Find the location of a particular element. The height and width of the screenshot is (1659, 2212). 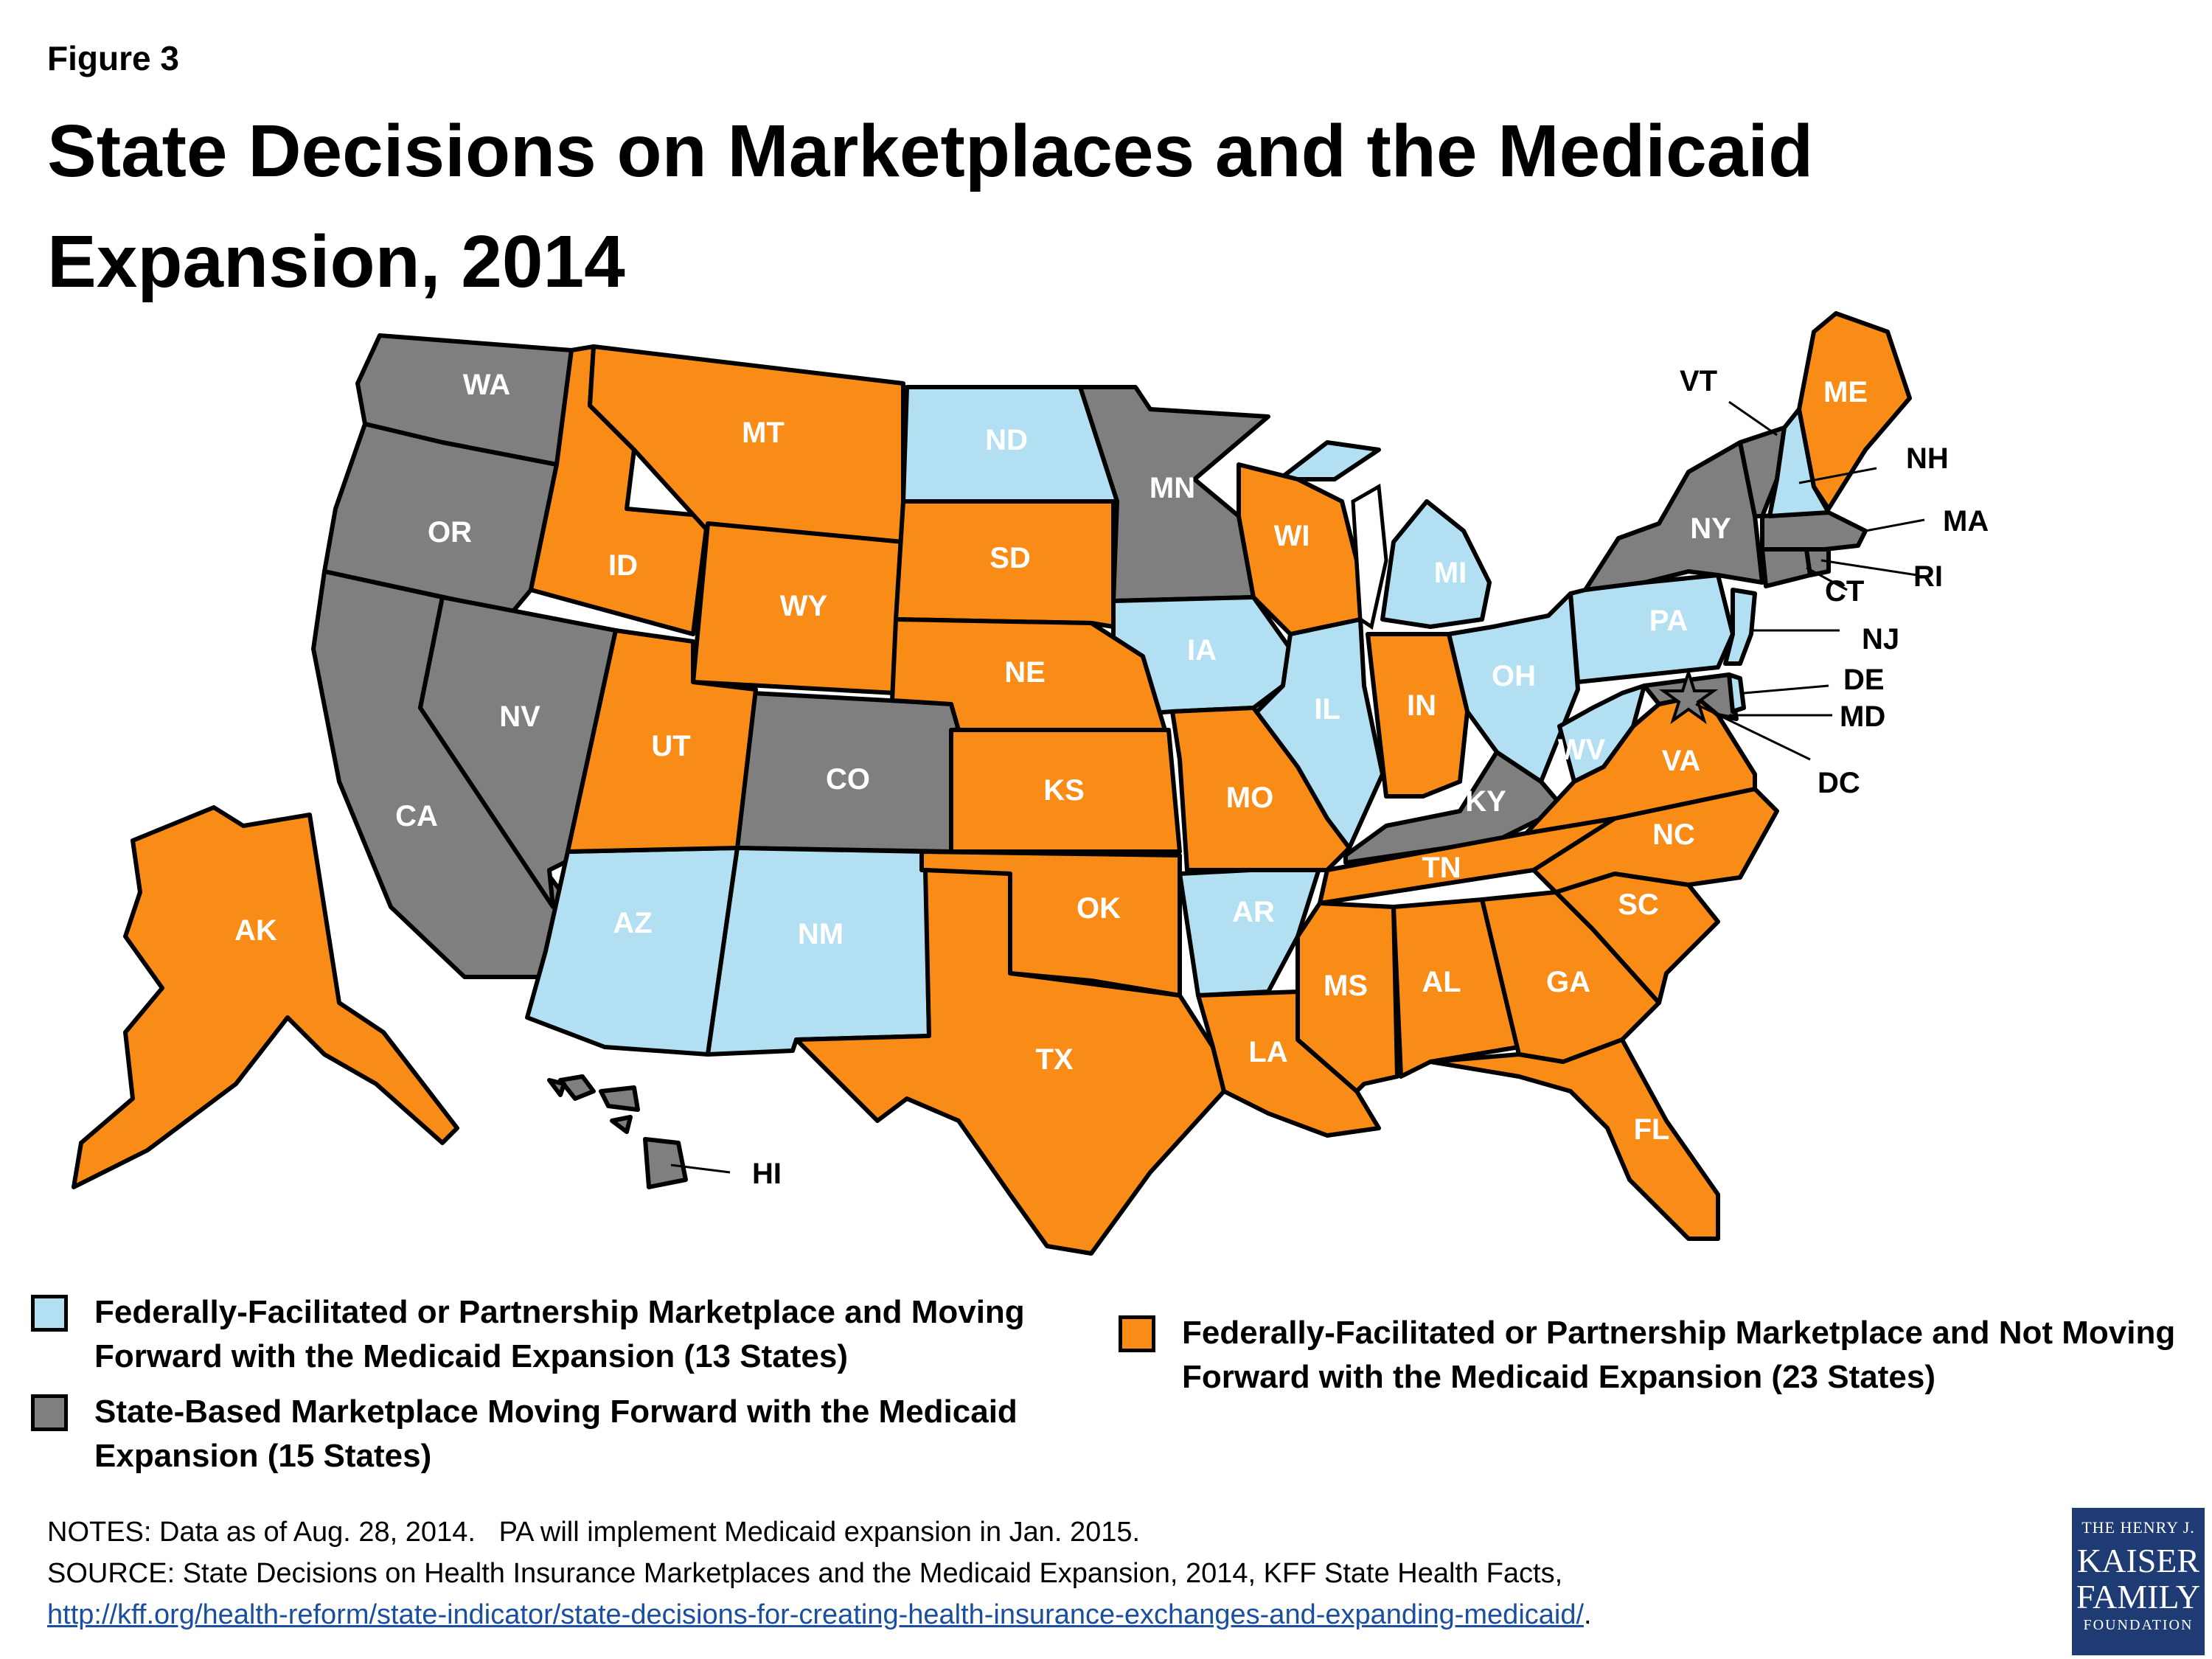

label-ms: MS is located at coordinates (1346, 986).